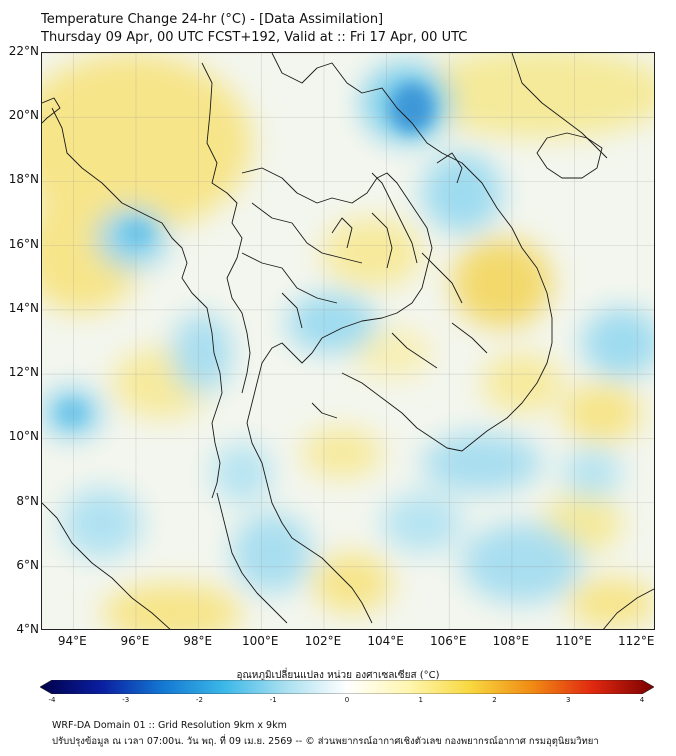 This screenshot has width=676, height=756. Describe the element at coordinates (568, 700) in the screenshot. I see `colorbar-tick-label: 3` at that location.